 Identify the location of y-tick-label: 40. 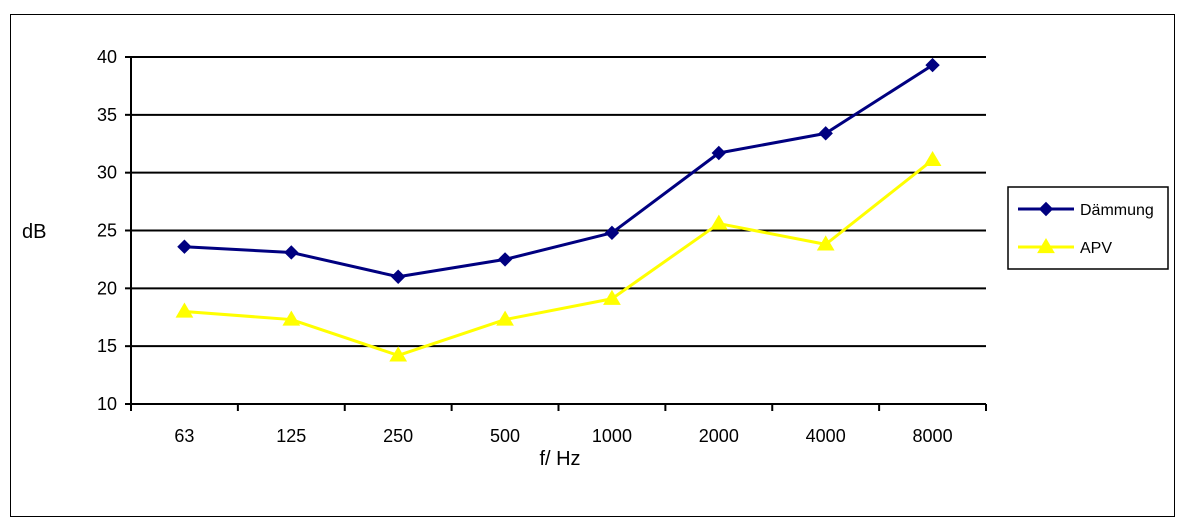
(107, 57).